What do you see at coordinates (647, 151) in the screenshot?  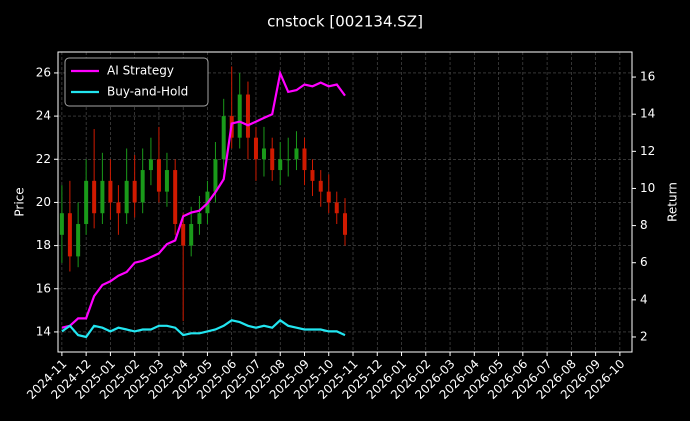 I see `y2-tick-label: 12` at bounding box center [647, 151].